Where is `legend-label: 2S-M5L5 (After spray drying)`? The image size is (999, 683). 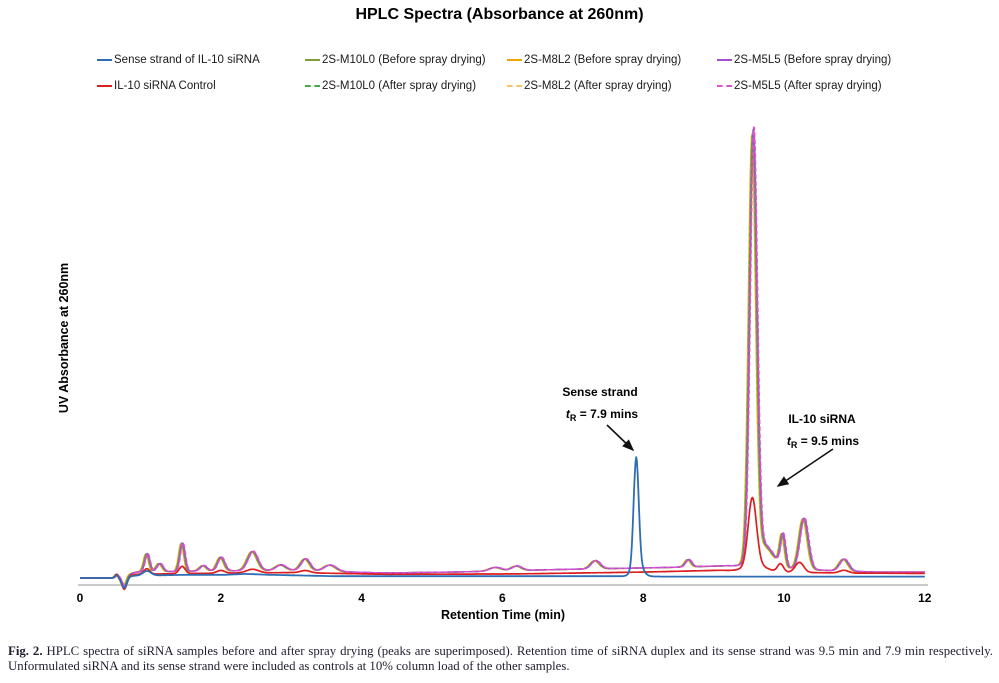
legend-label: 2S-M5L5 (After spray drying) is located at coordinates (808, 86).